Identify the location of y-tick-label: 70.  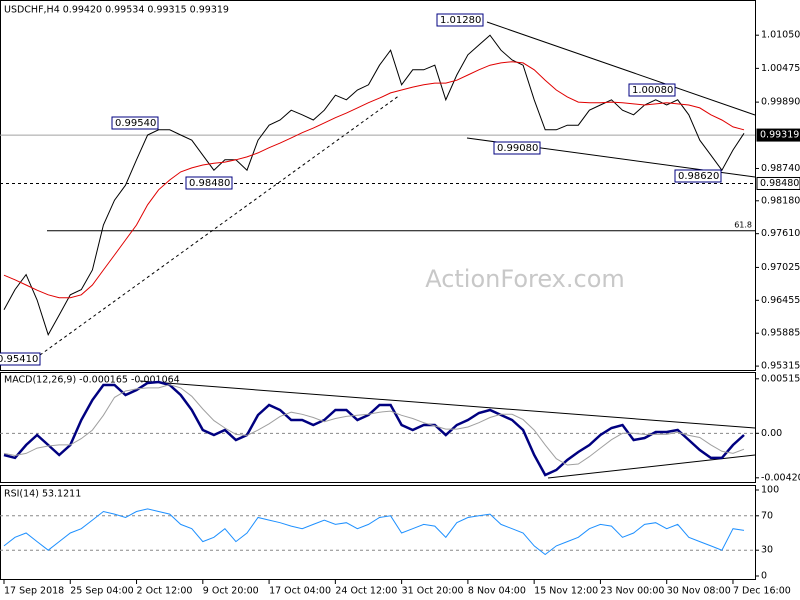
(767, 515).